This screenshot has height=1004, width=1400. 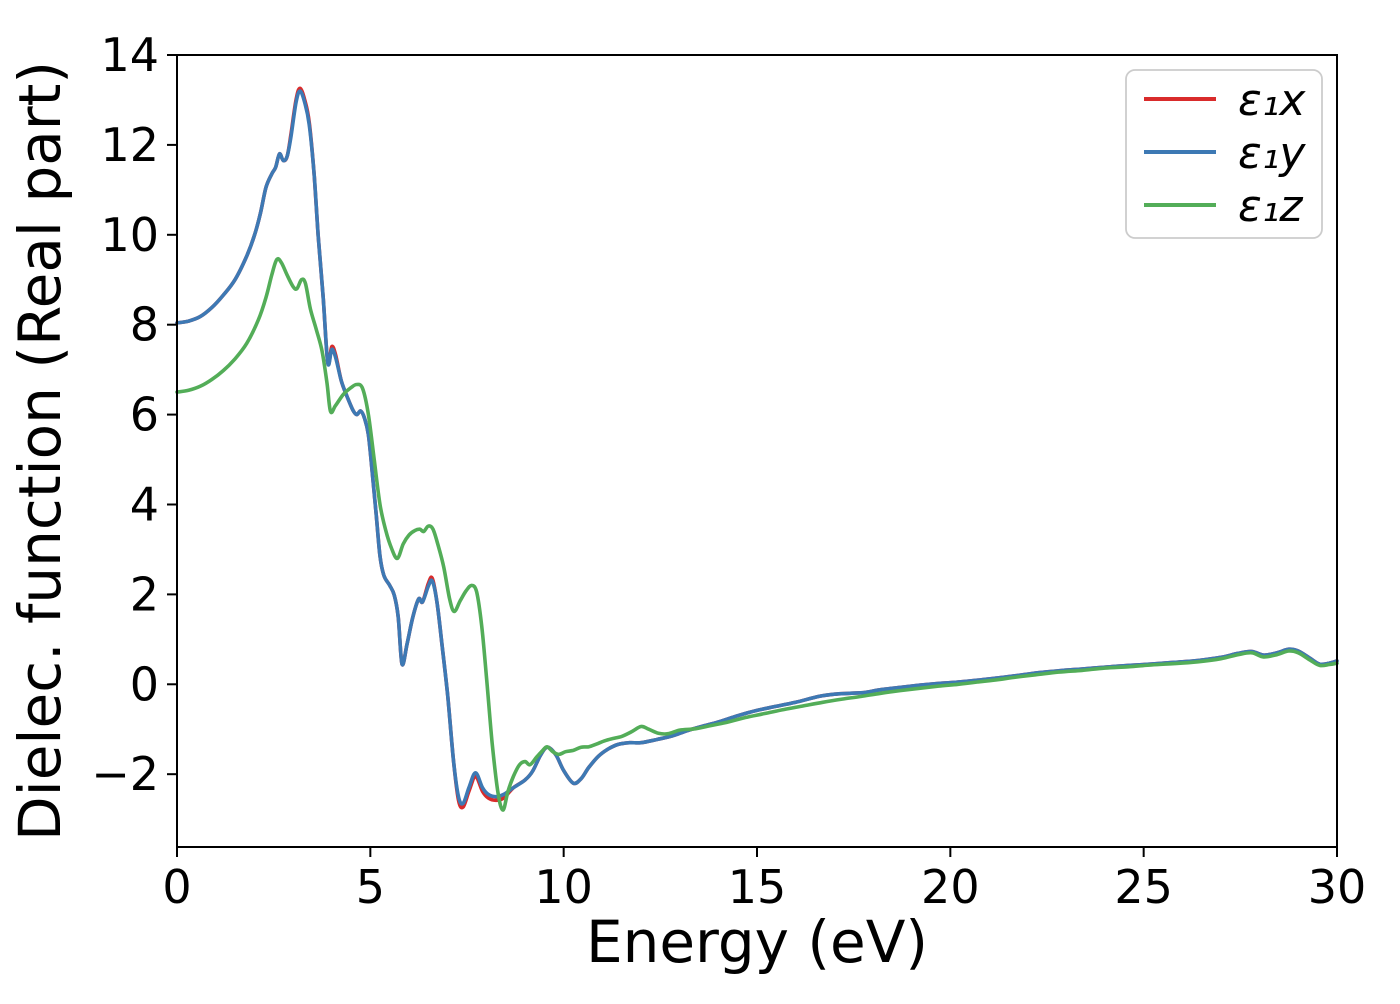 I want to click on legend-entry: ε₁y, so click(x=1225, y=153).